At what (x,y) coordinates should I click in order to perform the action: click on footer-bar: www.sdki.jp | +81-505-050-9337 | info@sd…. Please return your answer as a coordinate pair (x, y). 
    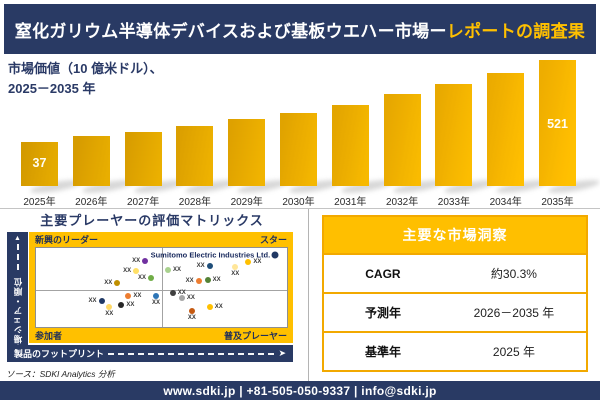
    Looking at the image, I should click on (300, 390).